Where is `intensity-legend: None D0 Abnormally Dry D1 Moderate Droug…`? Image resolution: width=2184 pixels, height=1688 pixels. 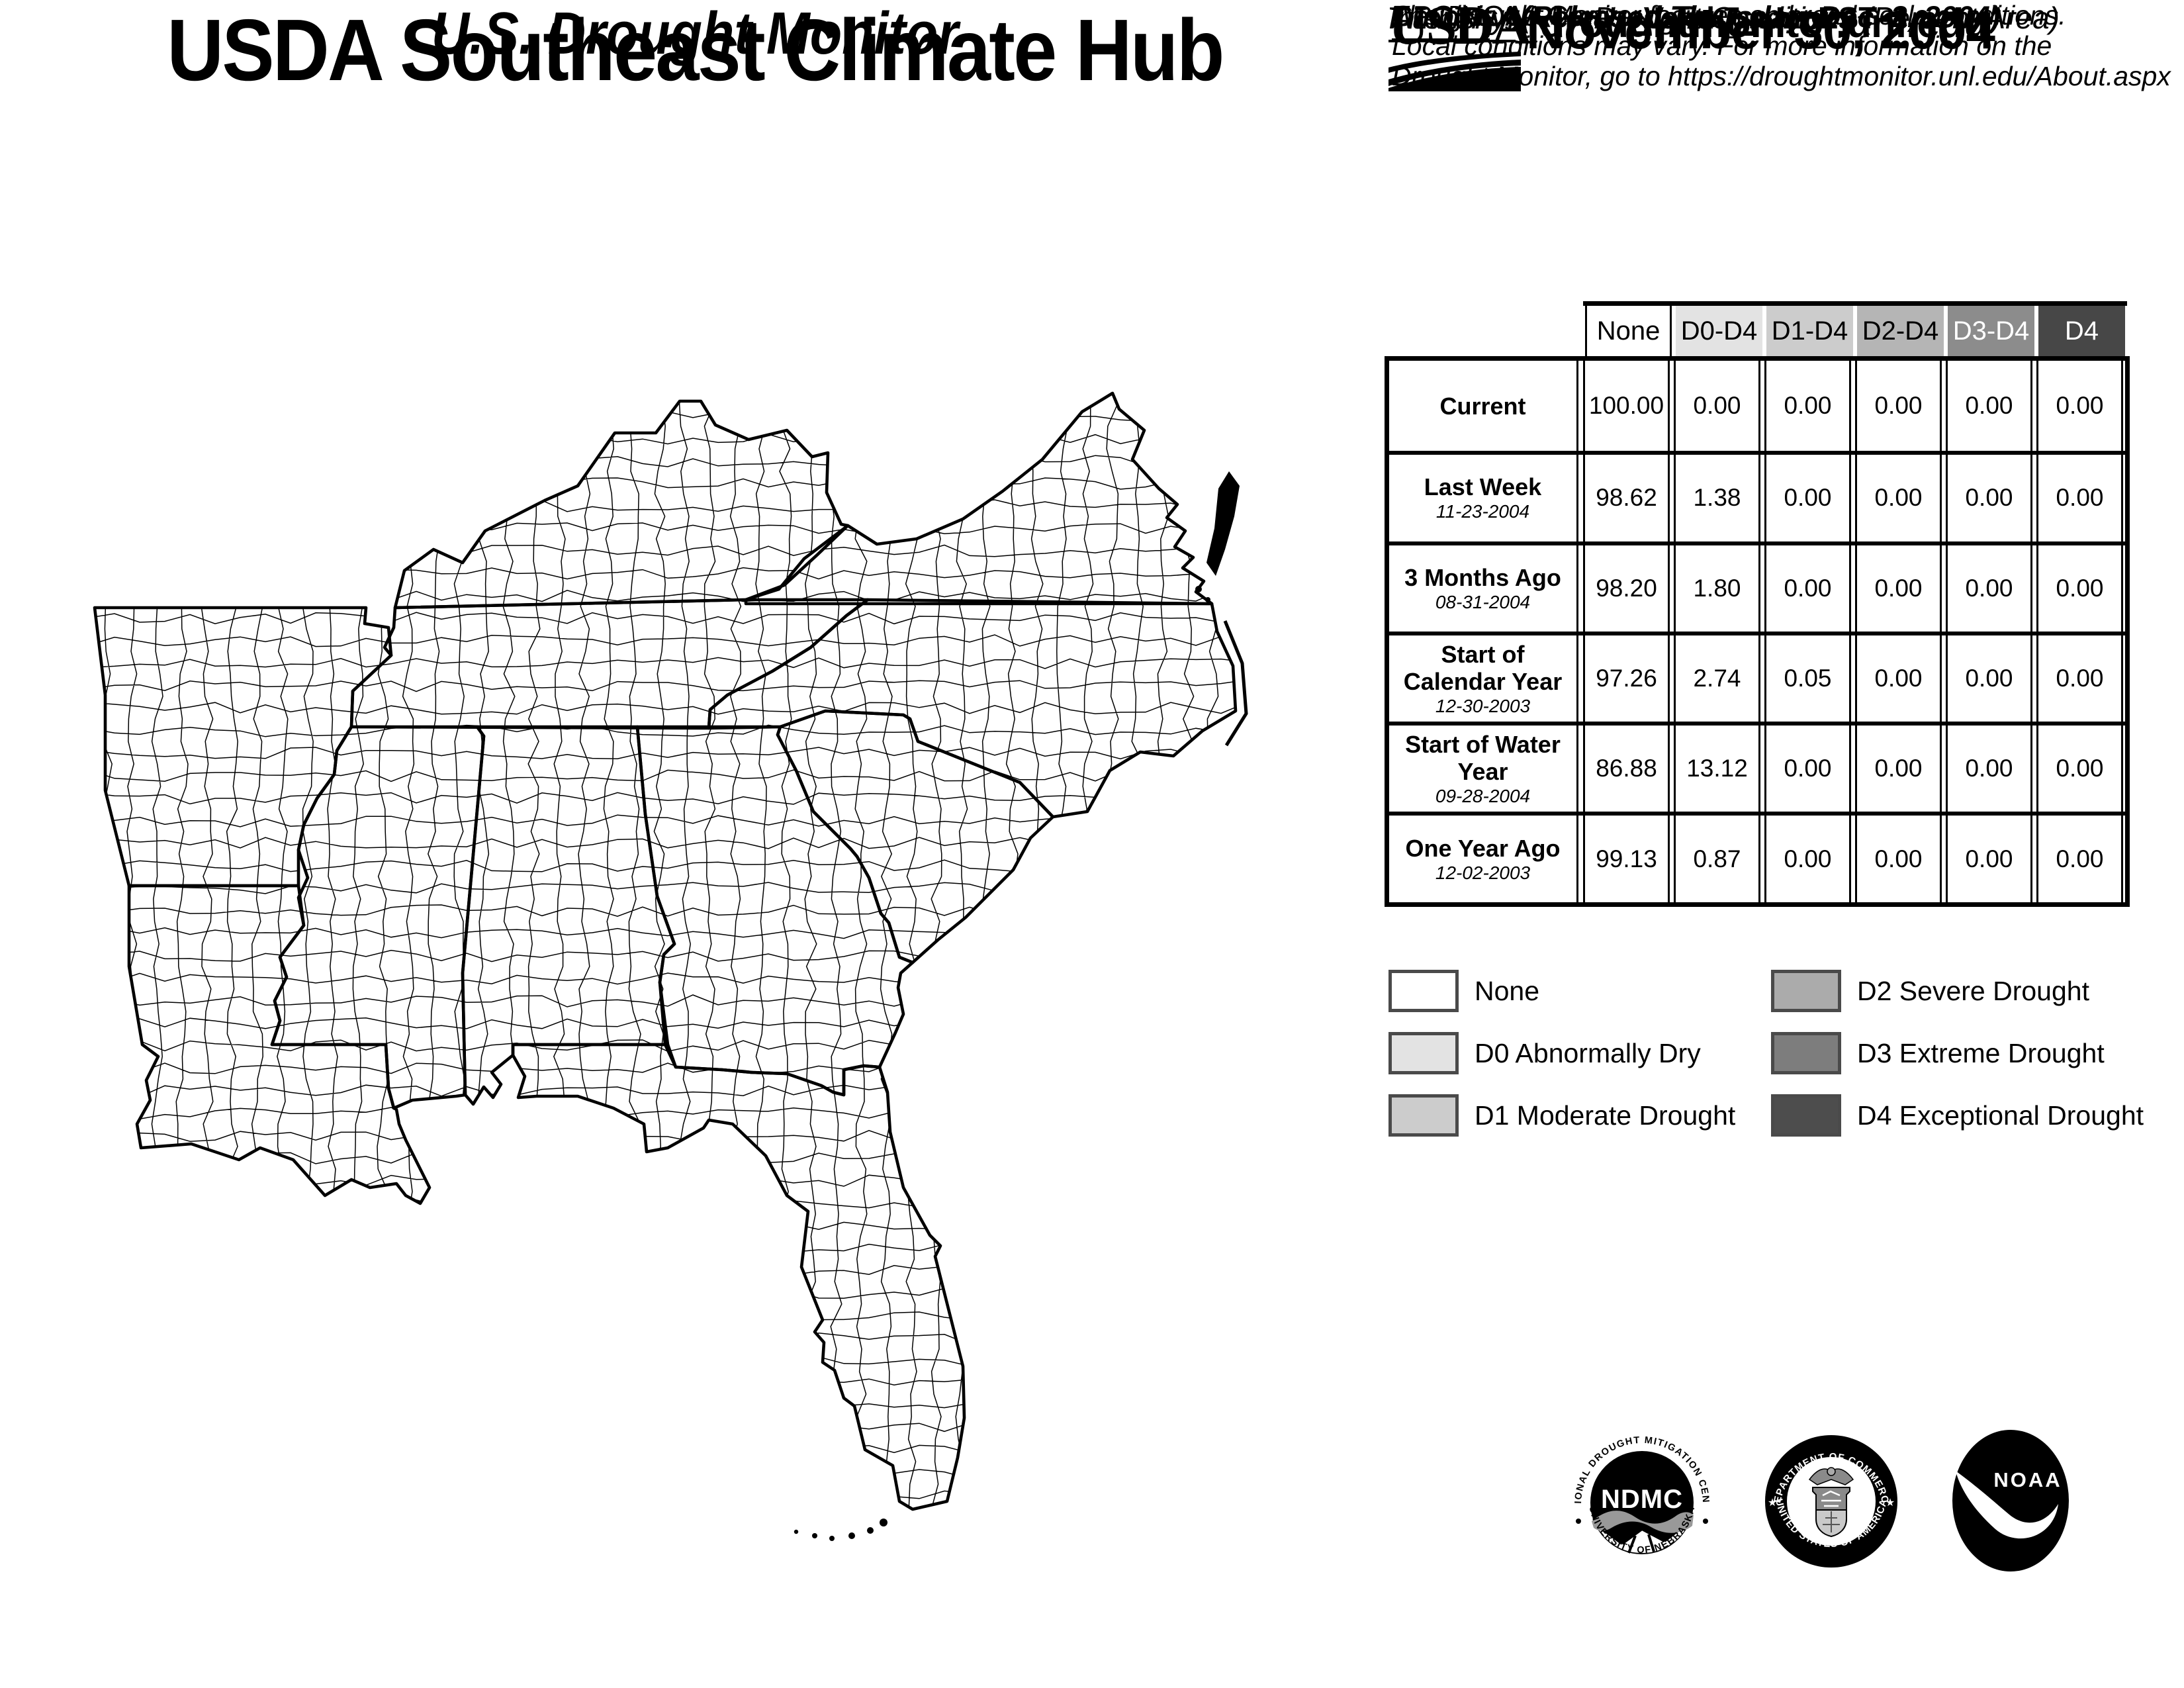
intensity-legend: None D0 Abnormally Dry D1 Moderate Droug… is located at coordinates (1766, 1063).